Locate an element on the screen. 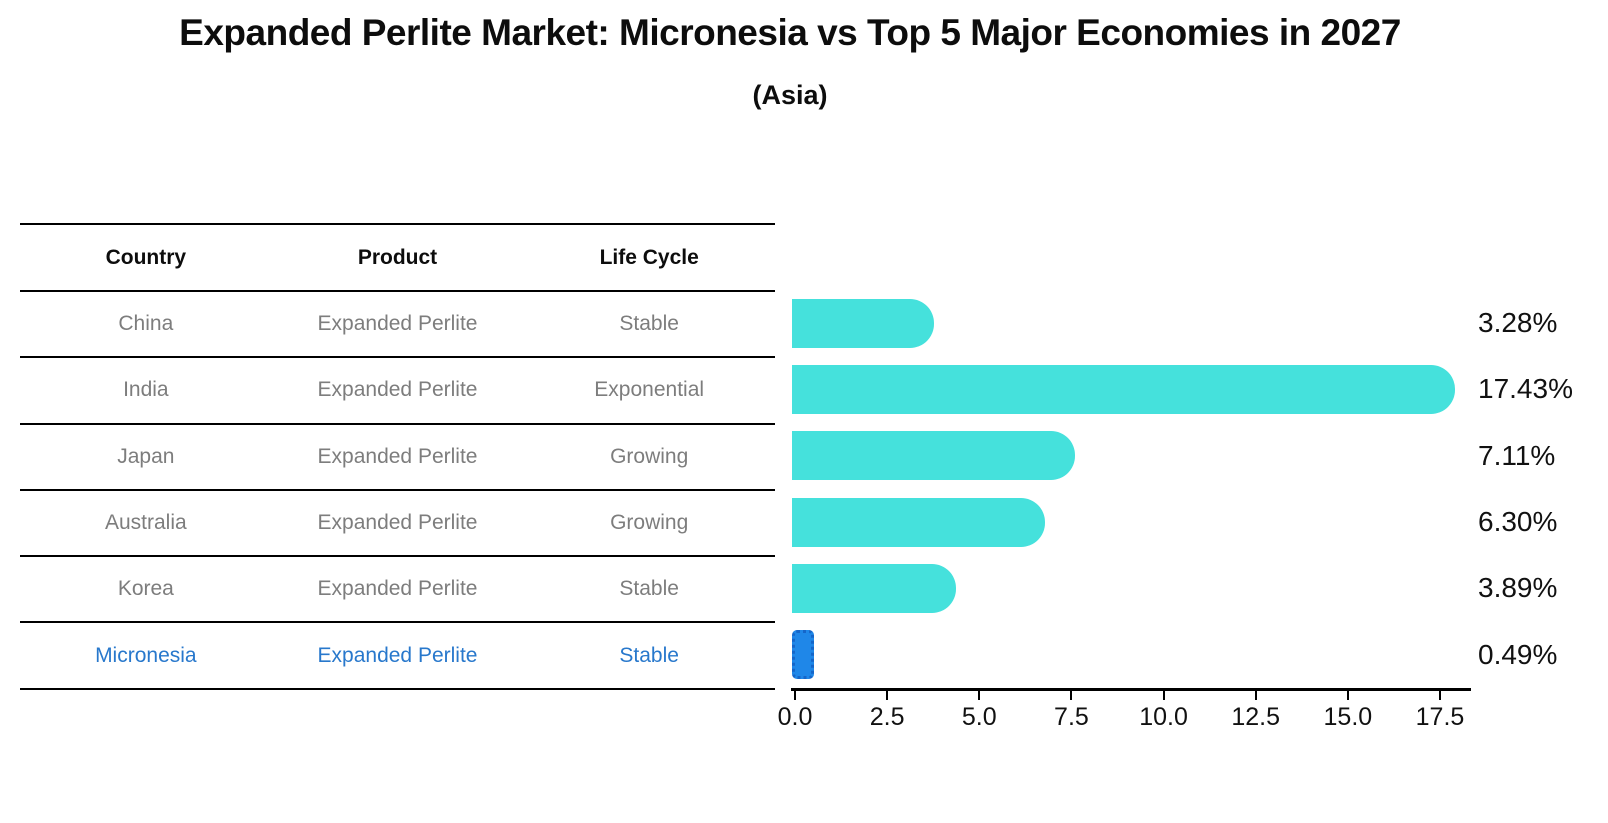 This screenshot has height=823, width=1608. table-row-australia: Australia Expanded Perlite Growing is located at coordinates (397, 524).